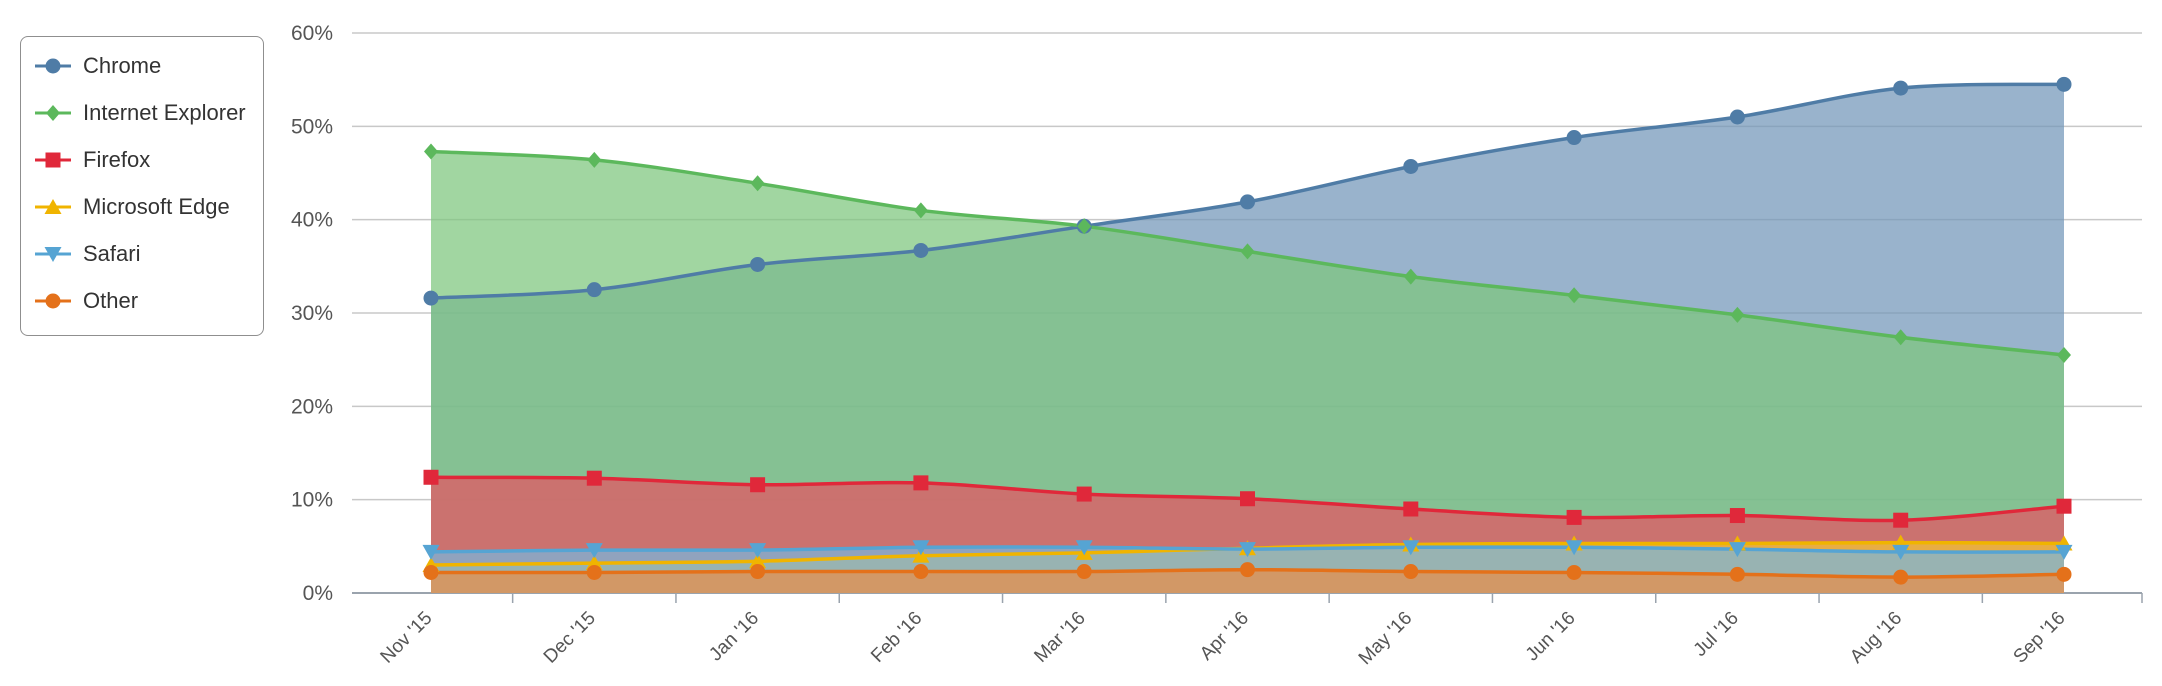 This screenshot has height=686, width=2162. I want to click on legend-item-safari: Safari, so click(86, 254).